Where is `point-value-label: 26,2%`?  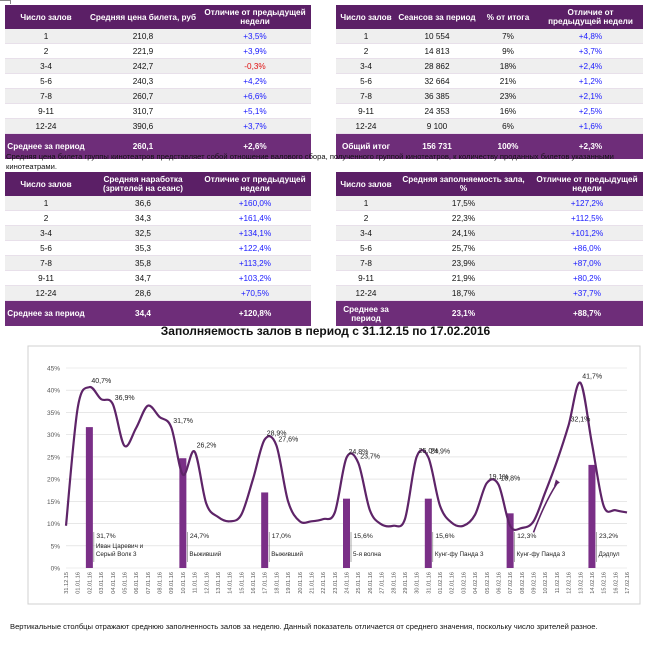
point-value-label: 26,2% is located at coordinates (207, 446).